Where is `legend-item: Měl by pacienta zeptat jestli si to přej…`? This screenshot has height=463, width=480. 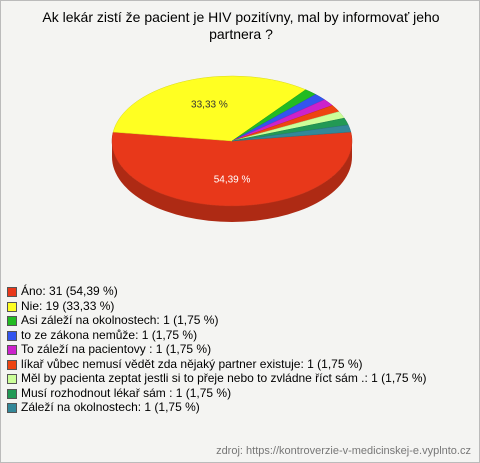 legend-item: Měl by pacienta zeptat jestli si to přej… is located at coordinates (237, 378).